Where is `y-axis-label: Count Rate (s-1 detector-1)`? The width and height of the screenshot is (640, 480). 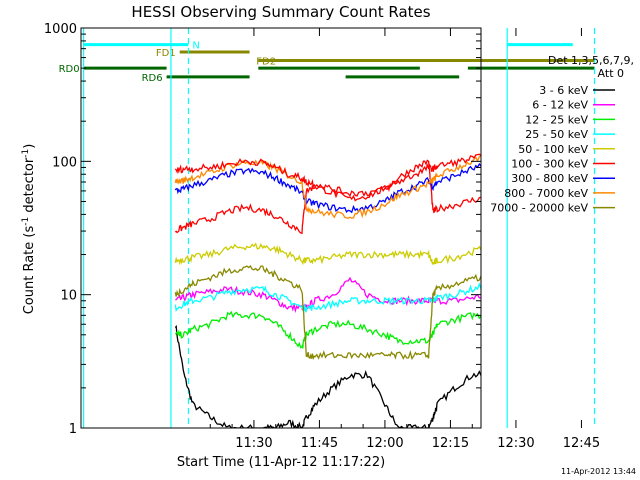
y-axis-label: Count Rate (s-1 detector-1) is located at coordinates (29, 229).